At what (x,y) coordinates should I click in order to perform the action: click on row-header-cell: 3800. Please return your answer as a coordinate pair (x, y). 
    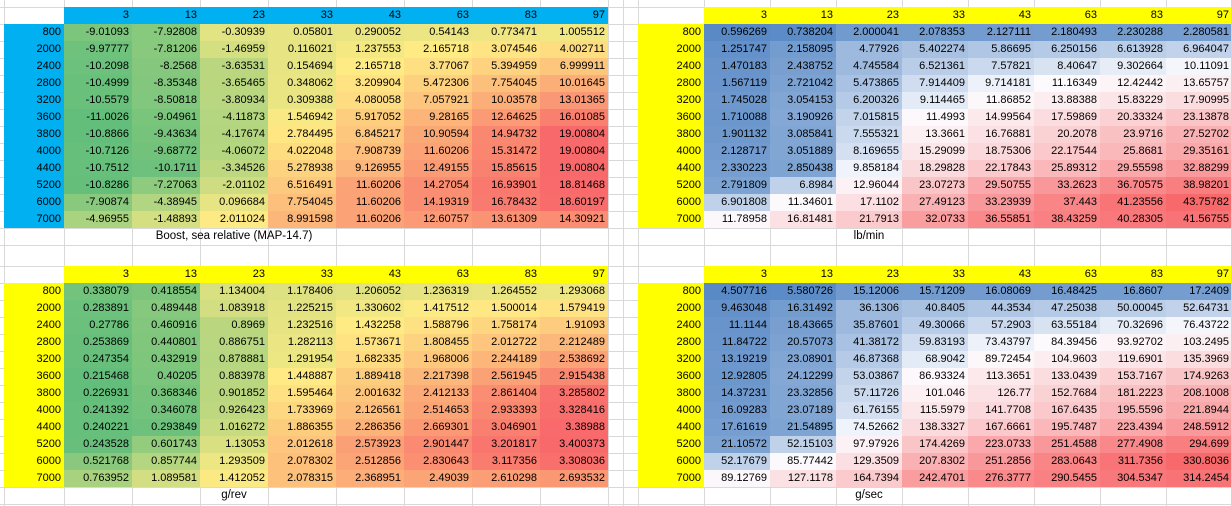
    Looking at the image, I should click on (34, 393).